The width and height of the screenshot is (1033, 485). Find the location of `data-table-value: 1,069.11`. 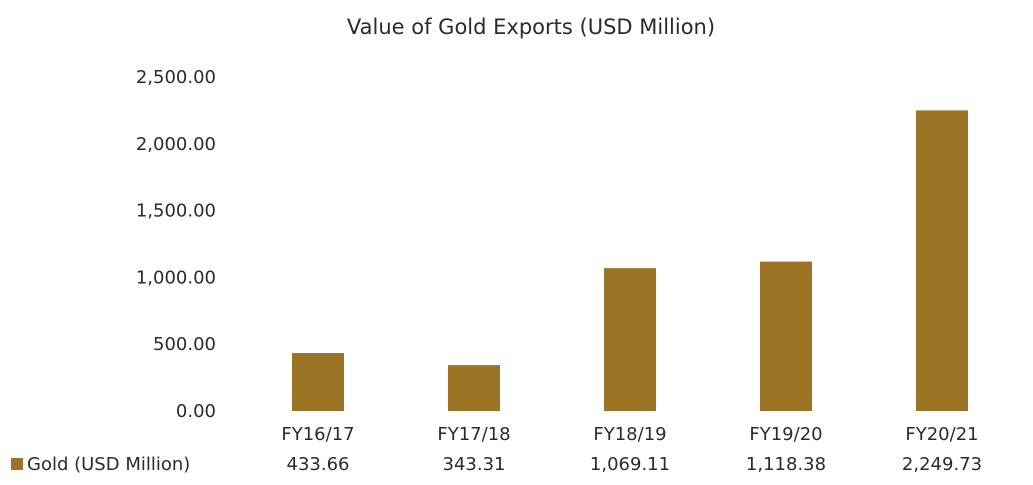

data-table-value: 1,069.11 is located at coordinates (630, 464).